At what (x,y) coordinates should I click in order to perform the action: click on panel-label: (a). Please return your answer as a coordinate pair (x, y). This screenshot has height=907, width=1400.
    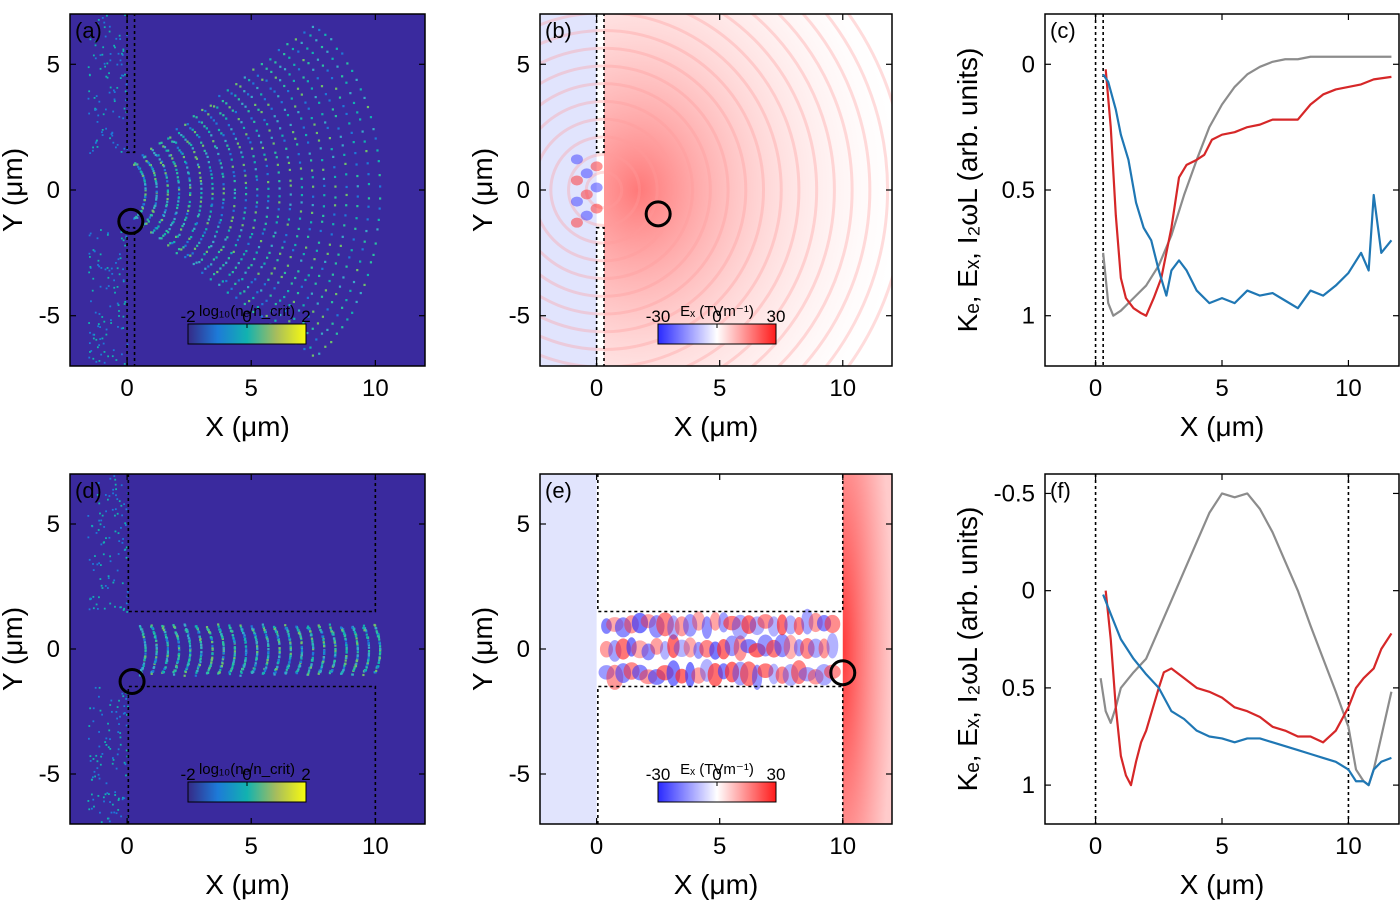
    Looking at the image, I should click on (88, 30).